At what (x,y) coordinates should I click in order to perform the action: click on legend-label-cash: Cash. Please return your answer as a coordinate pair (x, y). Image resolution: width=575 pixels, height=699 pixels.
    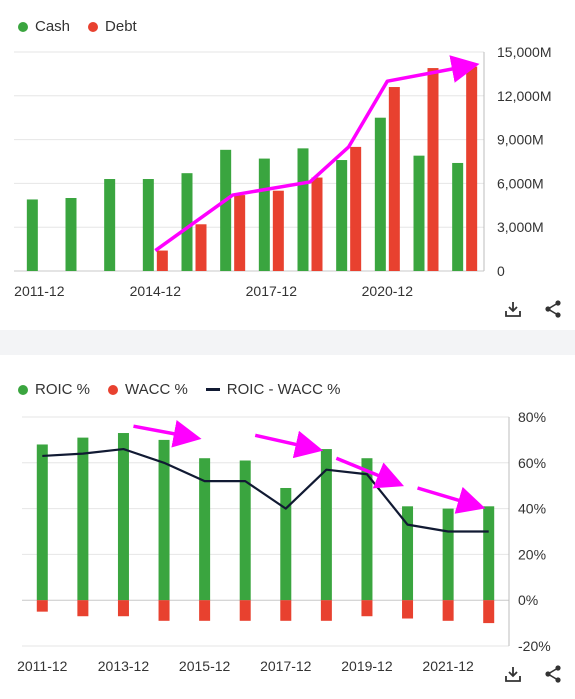
    Looking at the image, I should click on (53, 26).